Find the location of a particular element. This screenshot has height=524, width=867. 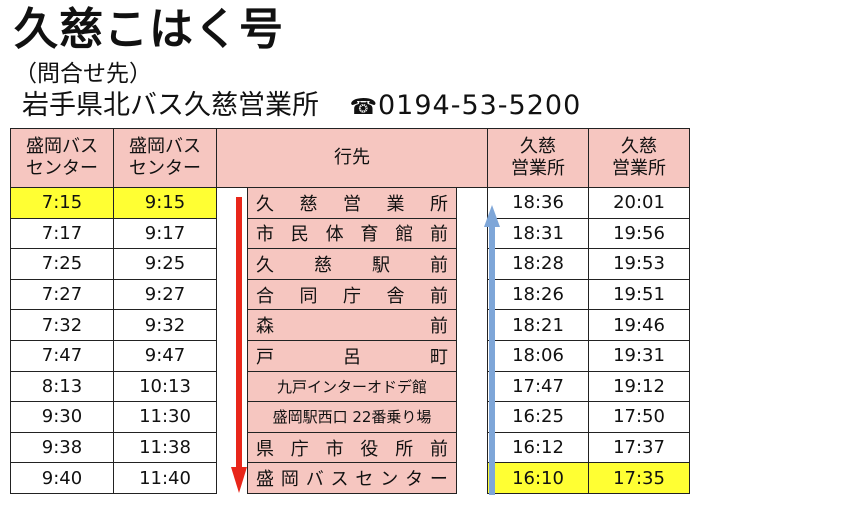

arrival-time-1: 17:47 is located at coordinates (538, 386).